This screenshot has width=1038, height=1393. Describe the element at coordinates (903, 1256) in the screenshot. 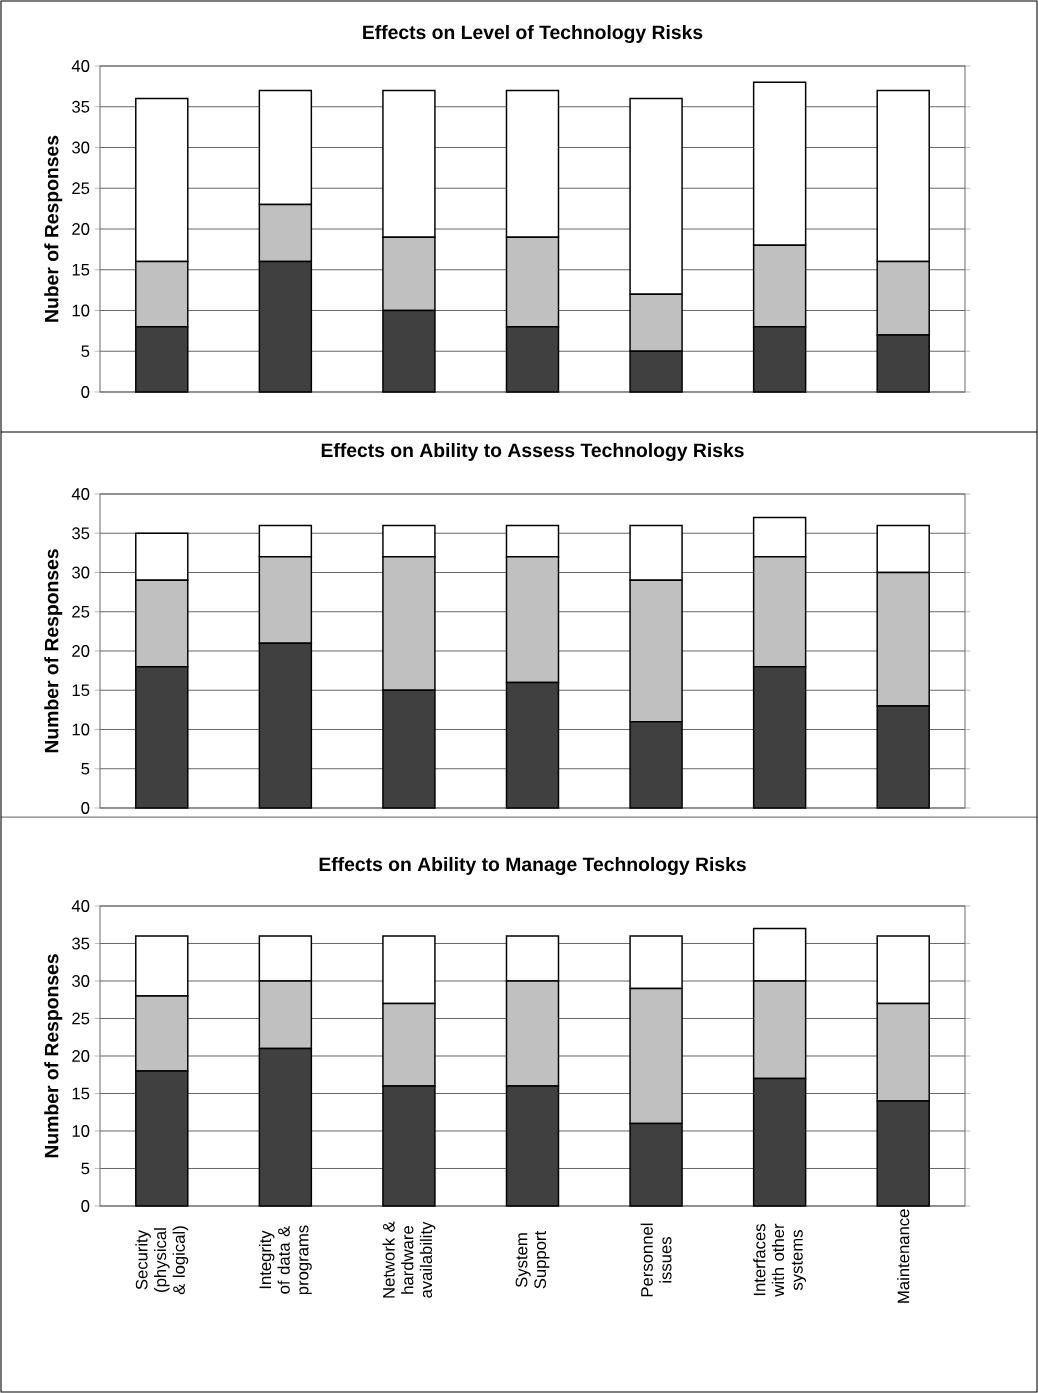

I see `x-tick-label: Maintenance` at that location.